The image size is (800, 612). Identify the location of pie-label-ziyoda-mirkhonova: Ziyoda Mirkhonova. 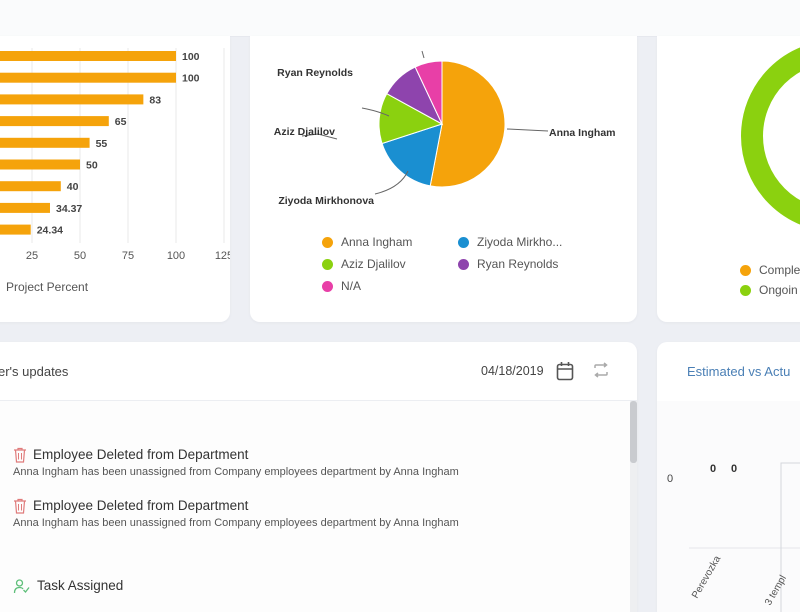
(326, 201).